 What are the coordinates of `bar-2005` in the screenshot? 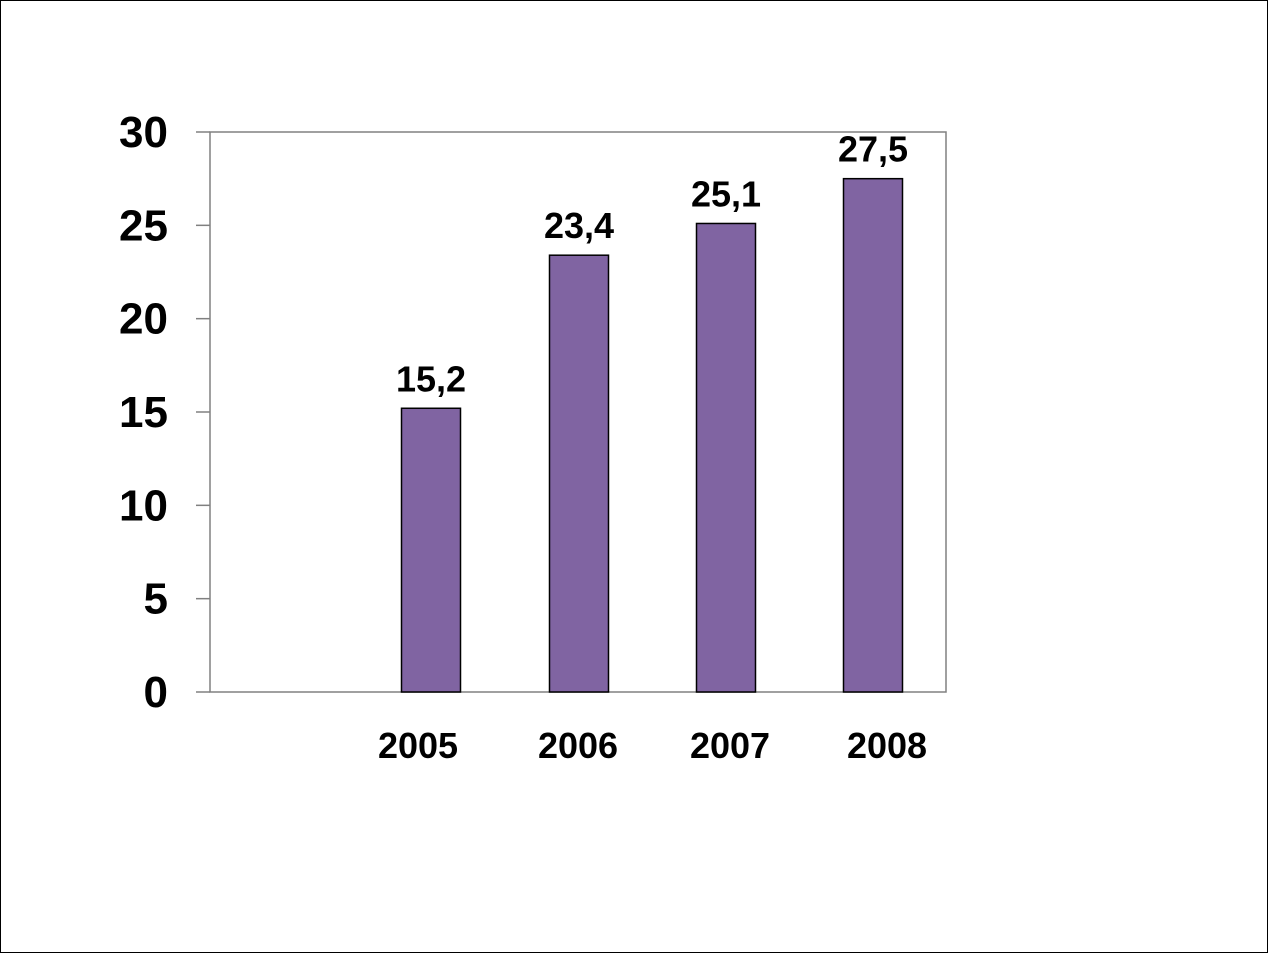 It's located at (431, 550).